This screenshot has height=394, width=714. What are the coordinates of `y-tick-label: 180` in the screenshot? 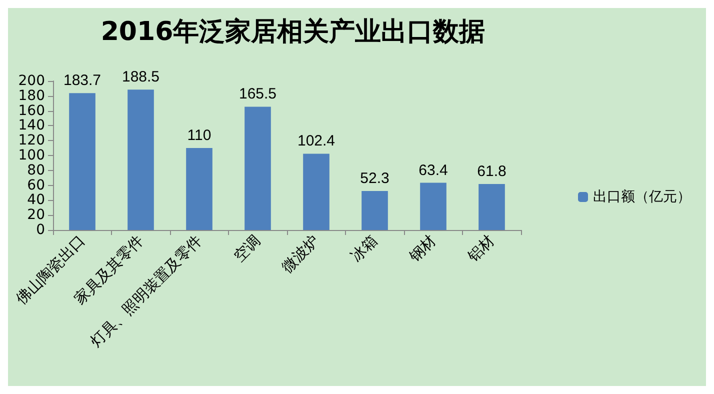 It's located at (31, 96).